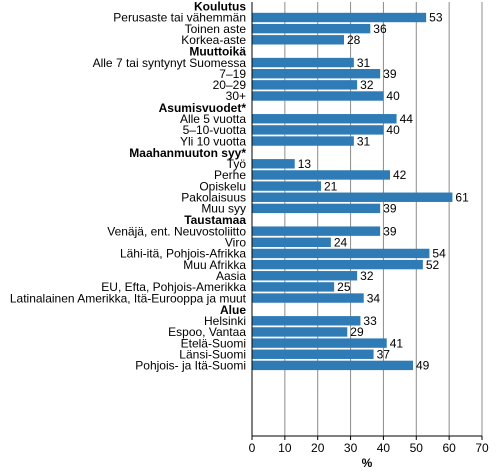 This screenshot has width=500, height=475. I want to click on group-title-4: Taustamaa, so click(215, 220).